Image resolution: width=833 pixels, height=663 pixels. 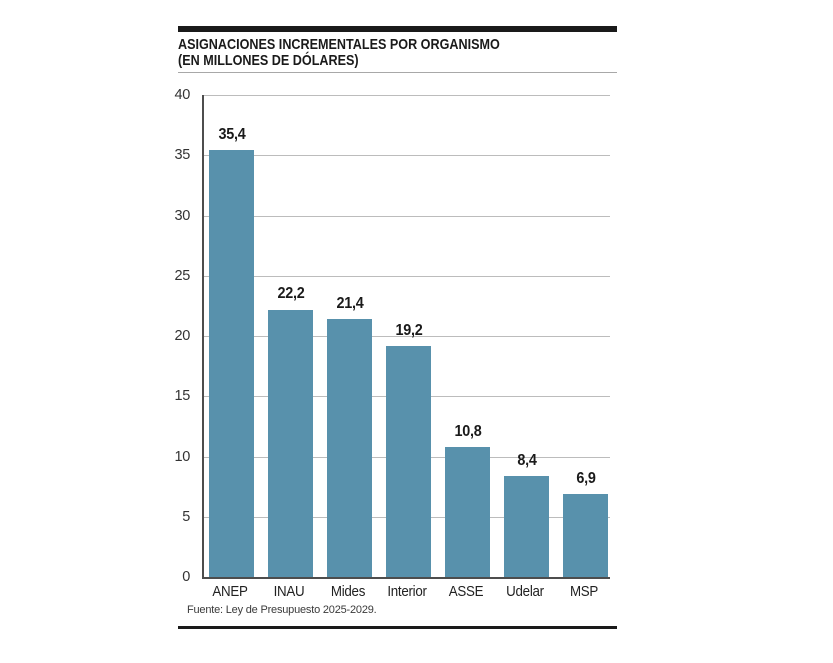 What do you see at coordinates (182, 215) in the screenshot?
I see `y-tick-label: 30` at bounding box center [182, 215].